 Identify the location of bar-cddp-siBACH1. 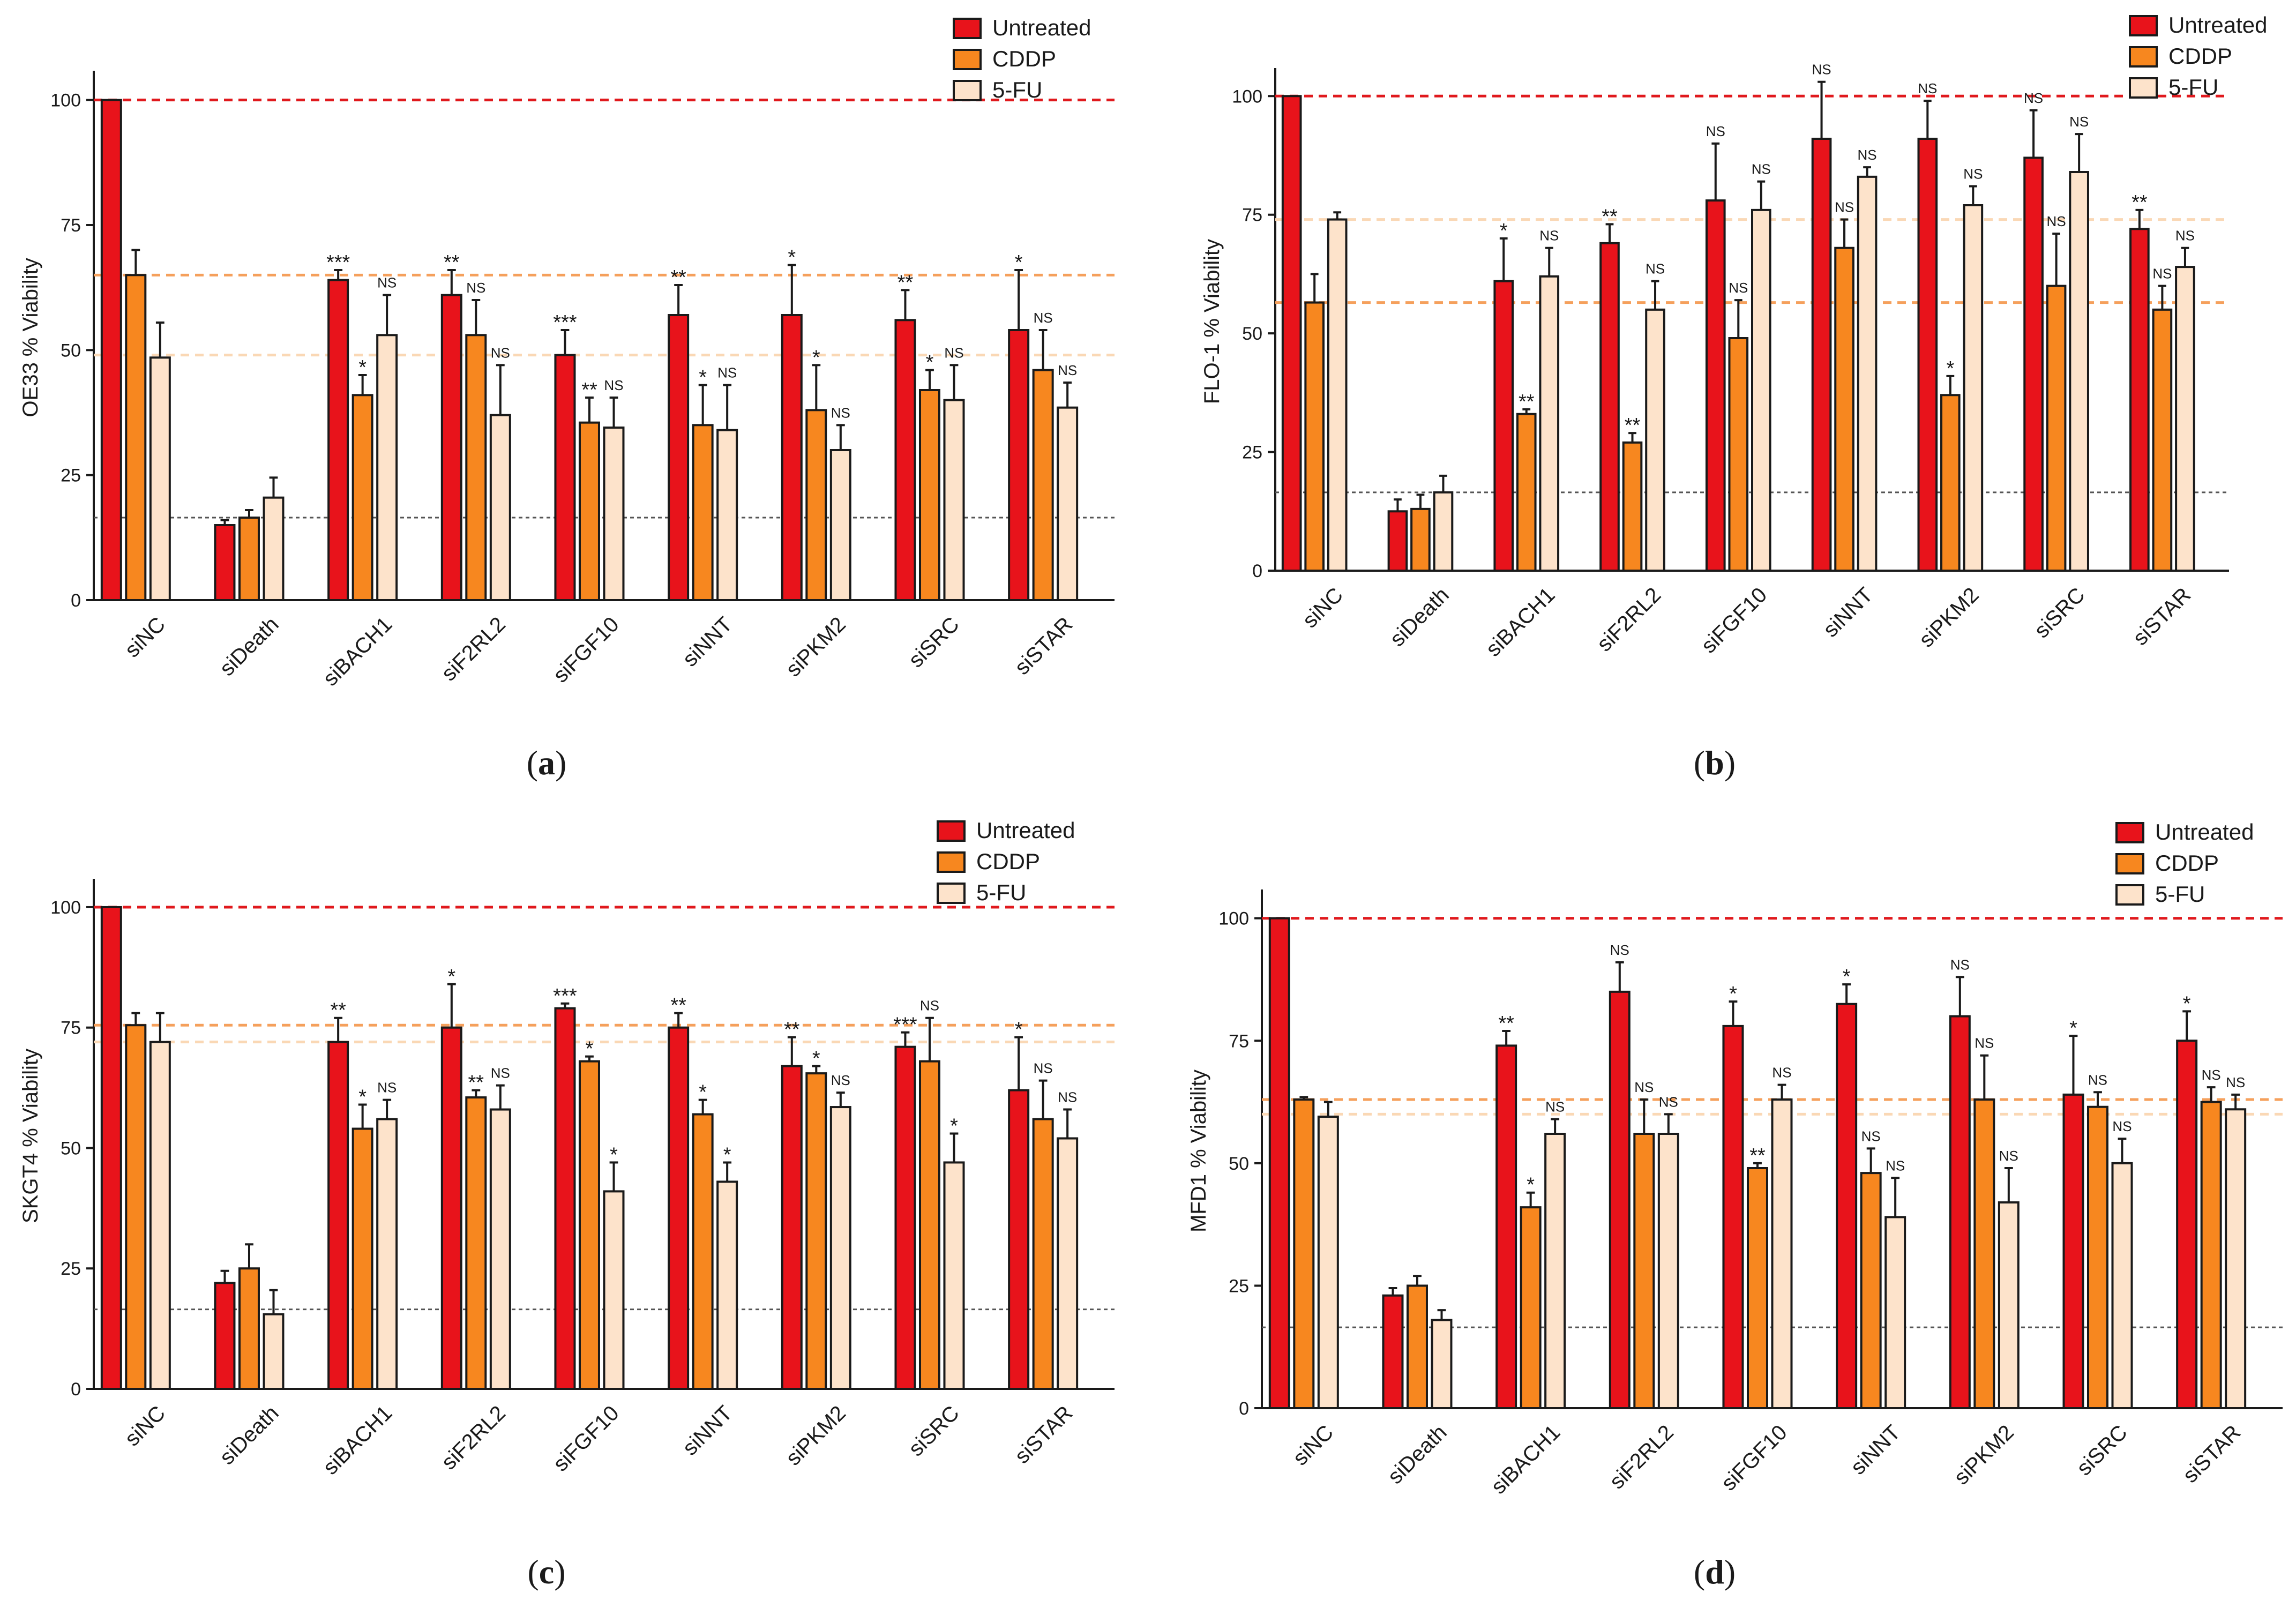
(1531, 1307).